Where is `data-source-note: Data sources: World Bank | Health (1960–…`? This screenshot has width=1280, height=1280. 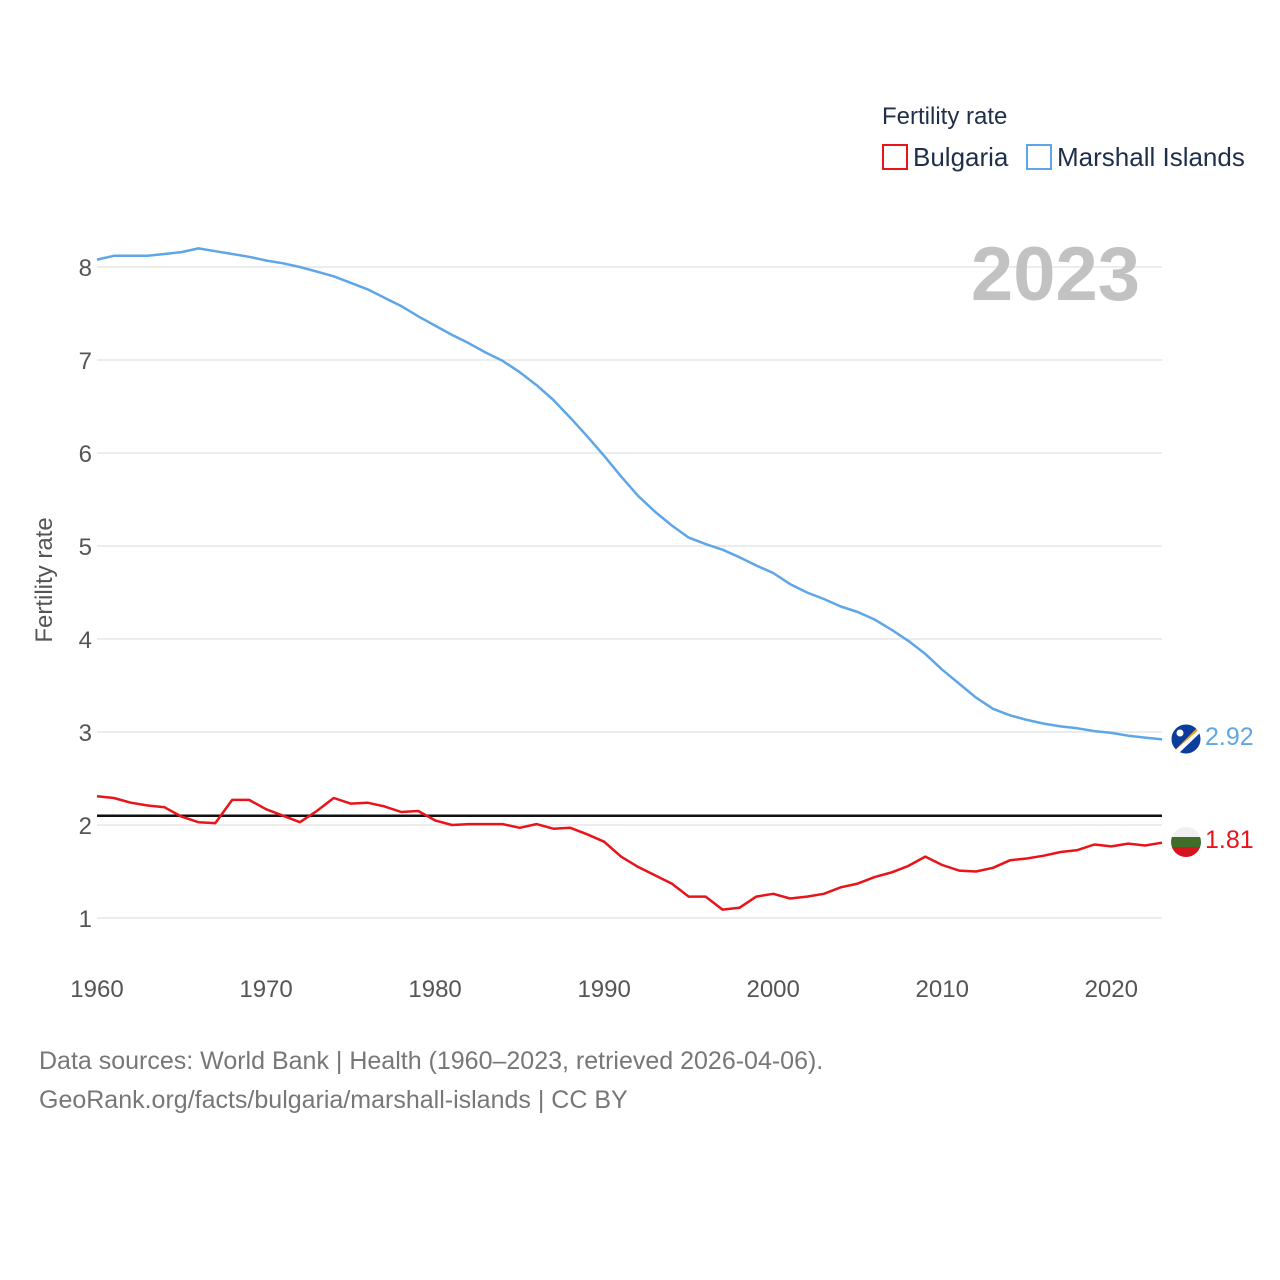 data-source-note: Data sources: World Bank | Health (1960–… is located at coordinates (431, 1061).